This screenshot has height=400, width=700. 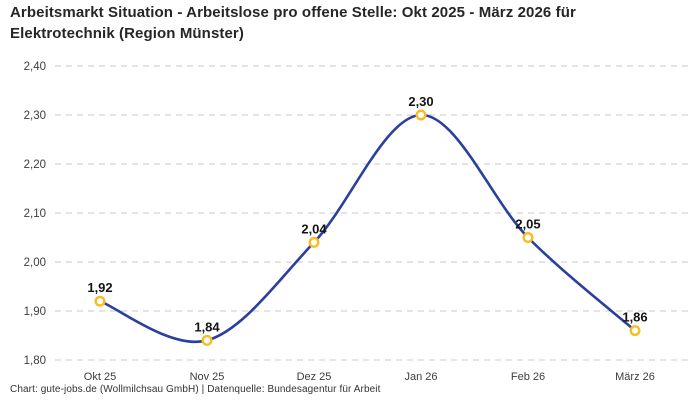 What do you see at coordinates (527, 224) in the screenshot?
I see `data-point-label: 2,05` at bounding box center [527, 224].